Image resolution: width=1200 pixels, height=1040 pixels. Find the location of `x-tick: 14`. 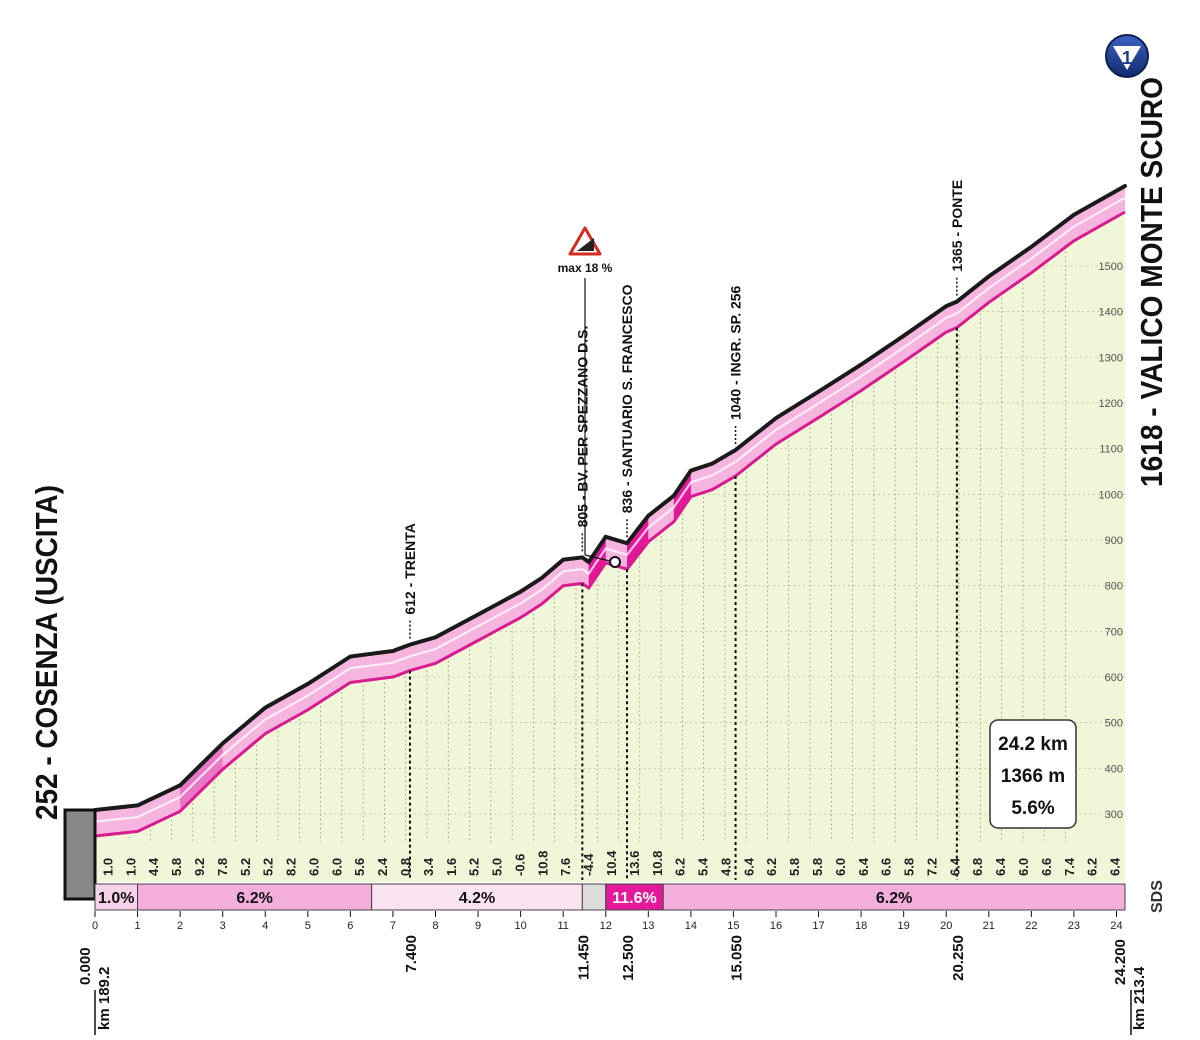

x-tick: 14 is located at coordinates (691, 926).